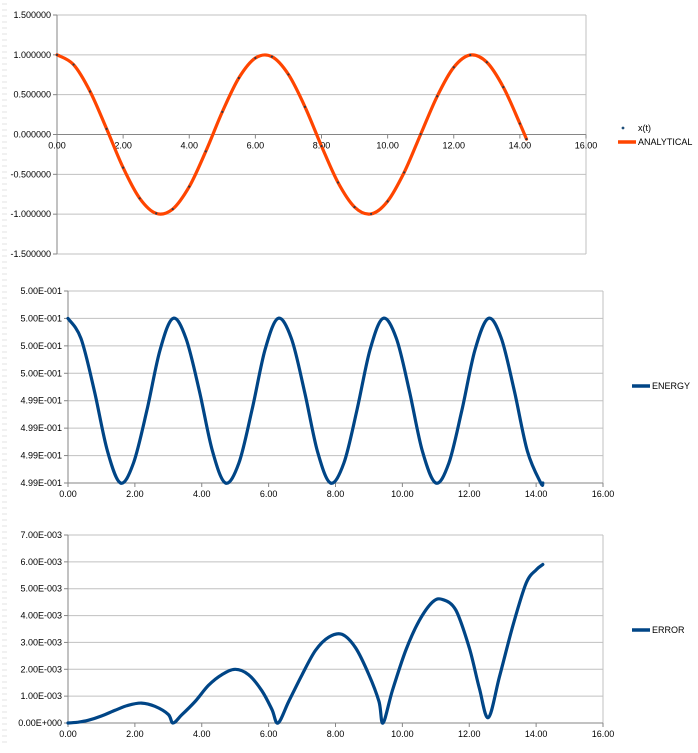  What do you see at coordinates (30, 254) in the screenshot?
I see `y-tick-label: -1.500000` at bounding box center [30, 254].